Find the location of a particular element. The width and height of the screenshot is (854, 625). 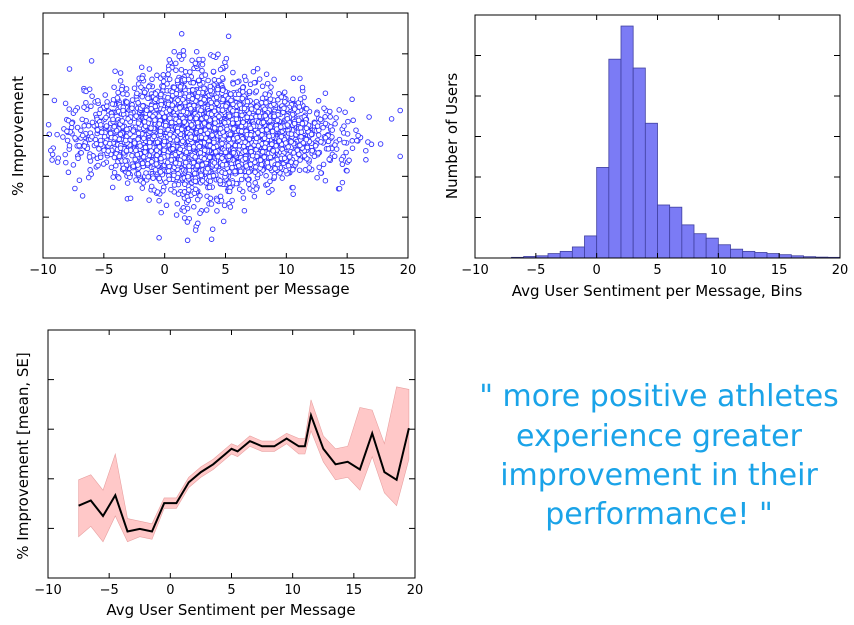

quote-line-4: performance! " is located at coordinates (659, 514).